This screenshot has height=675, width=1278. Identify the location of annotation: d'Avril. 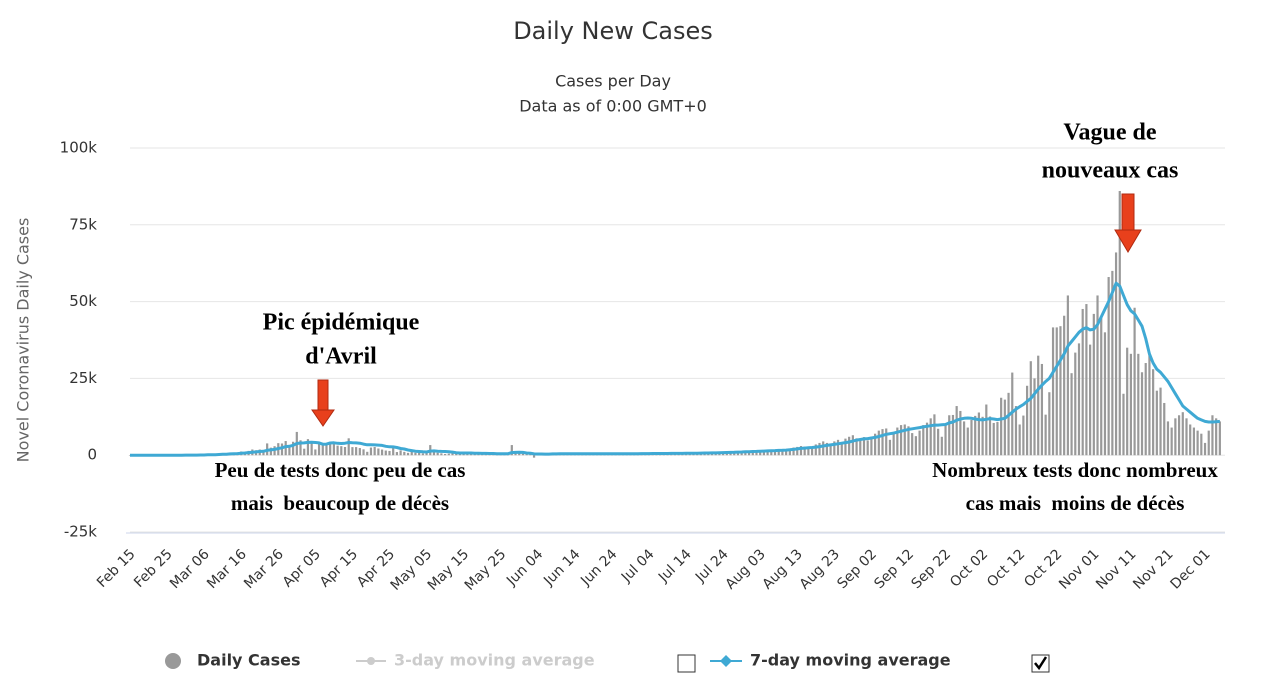
(341, 357).